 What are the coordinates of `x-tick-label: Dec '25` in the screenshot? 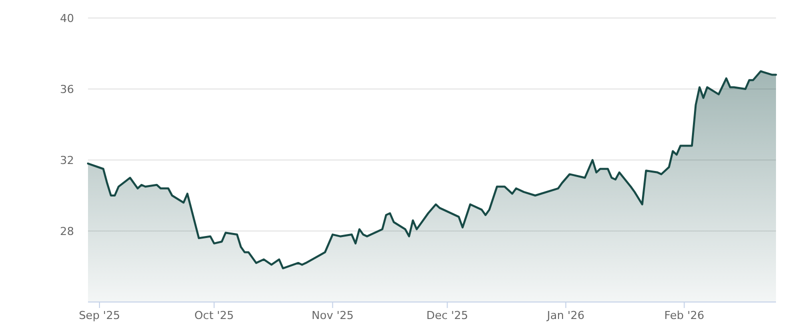 It's located at (447, 315).